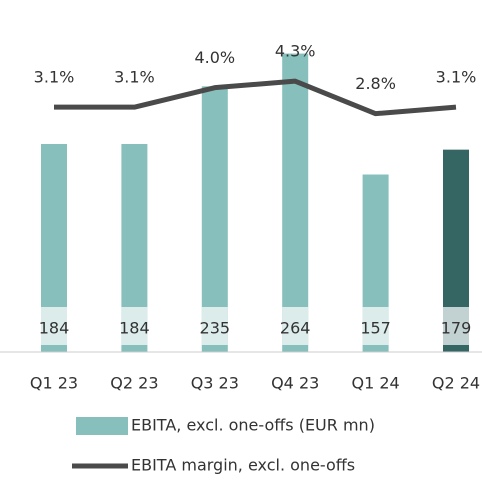  I want to click on bar, so click(295, 202).